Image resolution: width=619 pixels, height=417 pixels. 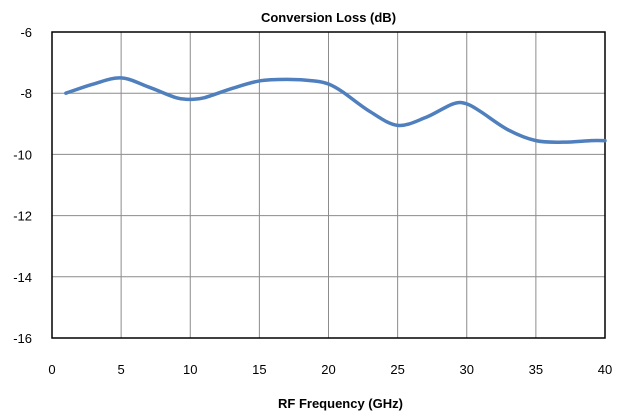 I want to click on x-axis-label: RF Frequency (GHz), so click(x=340, y=403).